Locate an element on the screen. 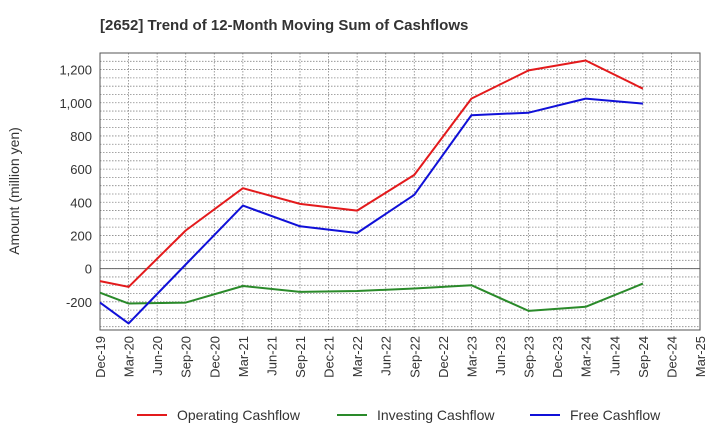 Image resolution: width=720 pixels, height=445 pixels. y-tick-label: 800 is located at coordinates (81, 136).